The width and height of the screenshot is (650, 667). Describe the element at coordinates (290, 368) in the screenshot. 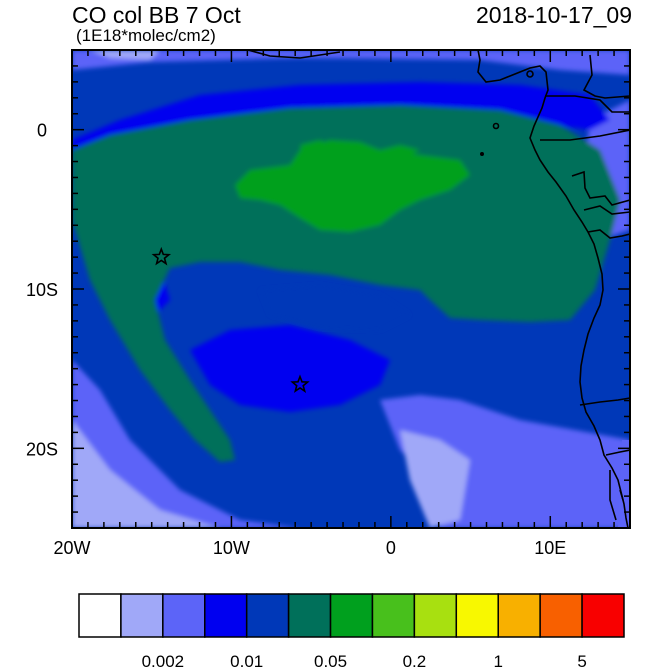

I see `field-dark-center` at that location.